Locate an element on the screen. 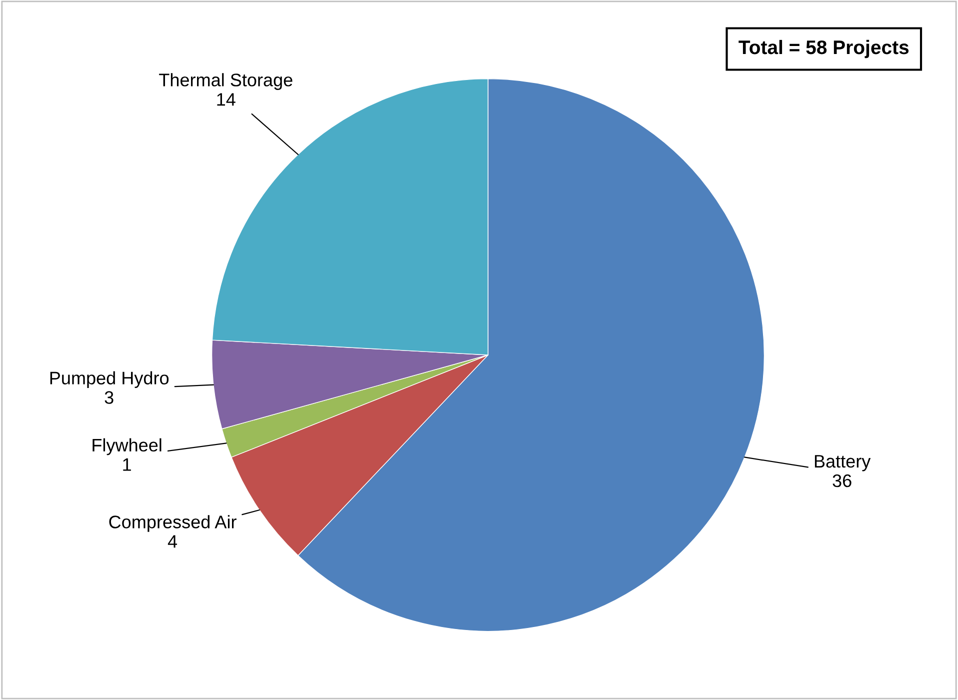  data-label: 36 is located at coordinates (842, 481).